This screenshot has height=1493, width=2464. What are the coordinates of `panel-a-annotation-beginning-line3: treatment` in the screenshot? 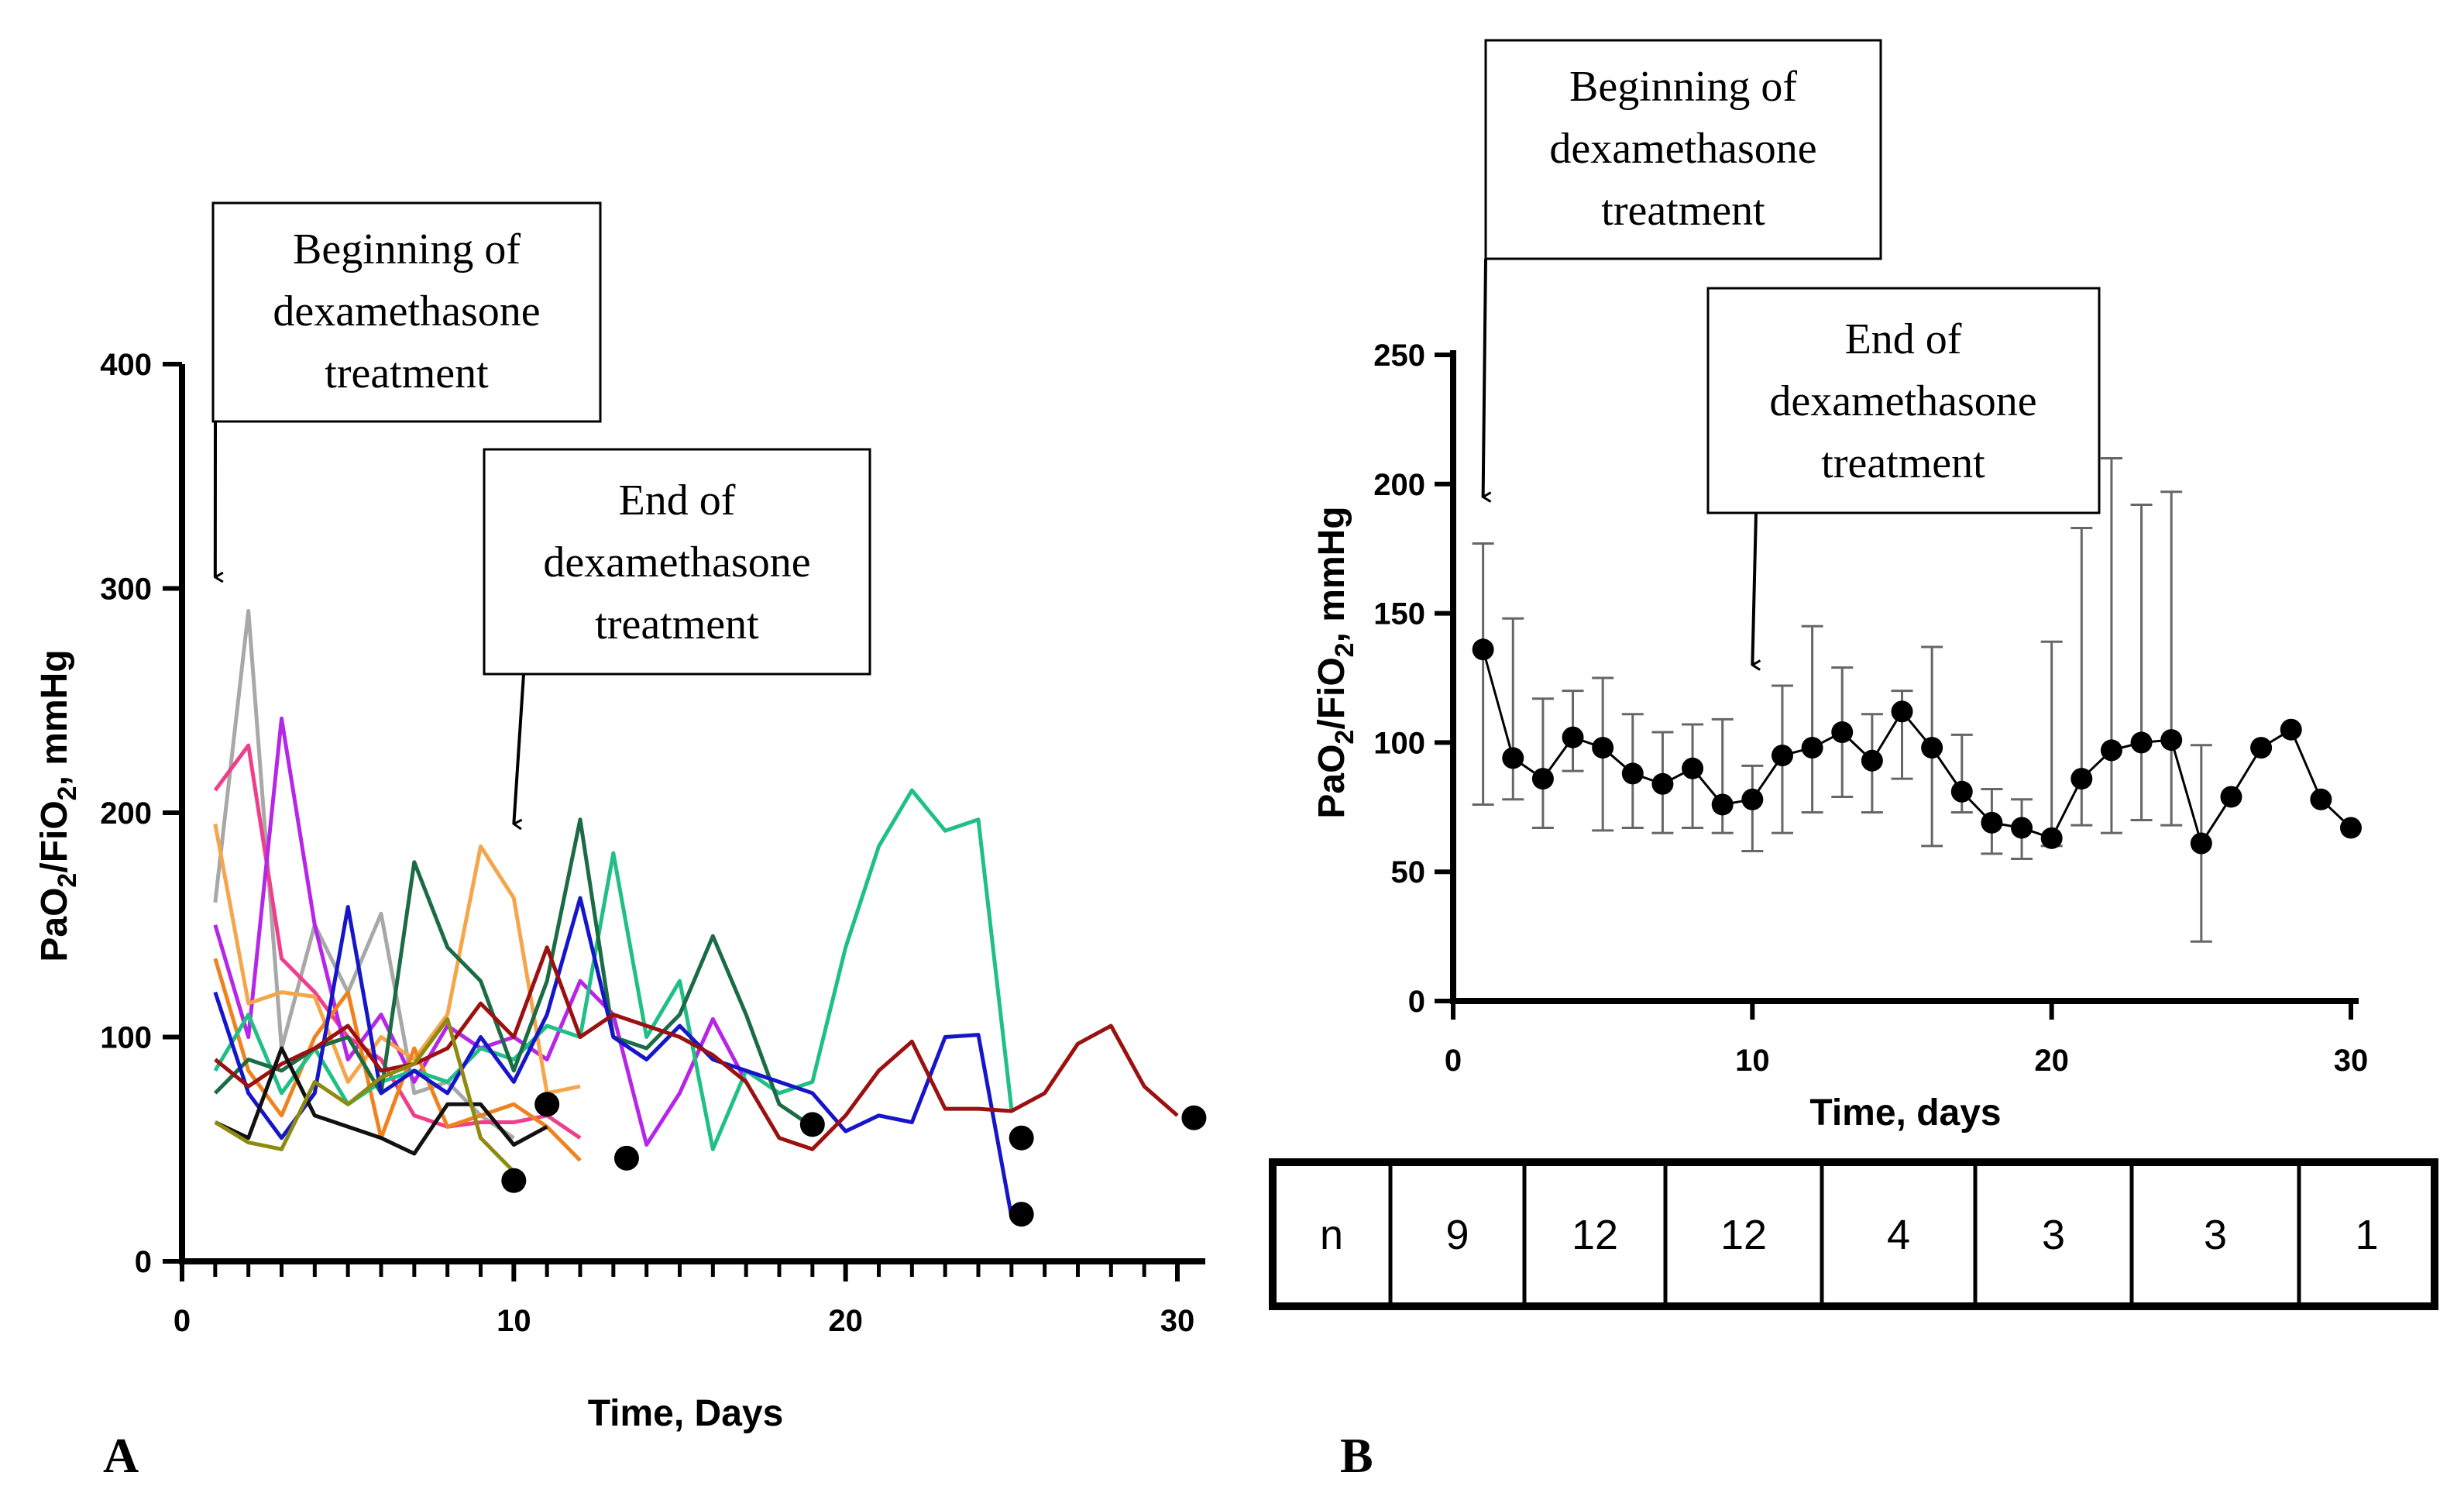 It's located at (407, 373).